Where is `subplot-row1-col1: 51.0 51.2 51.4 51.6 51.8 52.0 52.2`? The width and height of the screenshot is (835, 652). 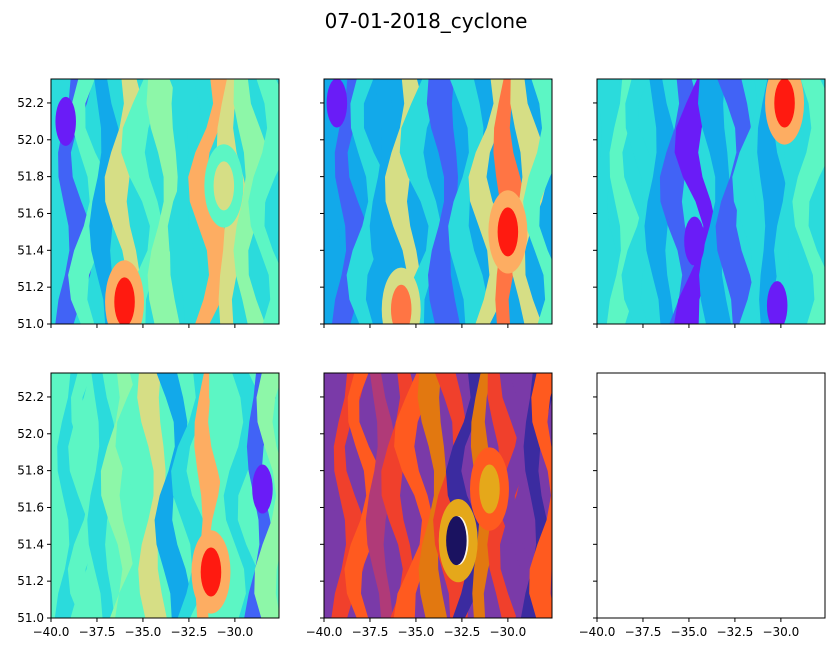
subplot-row1-col1: 51.0 51.2 51.4 51.6 51.8 52.0 52.2 is located at coordinates (148, 204).